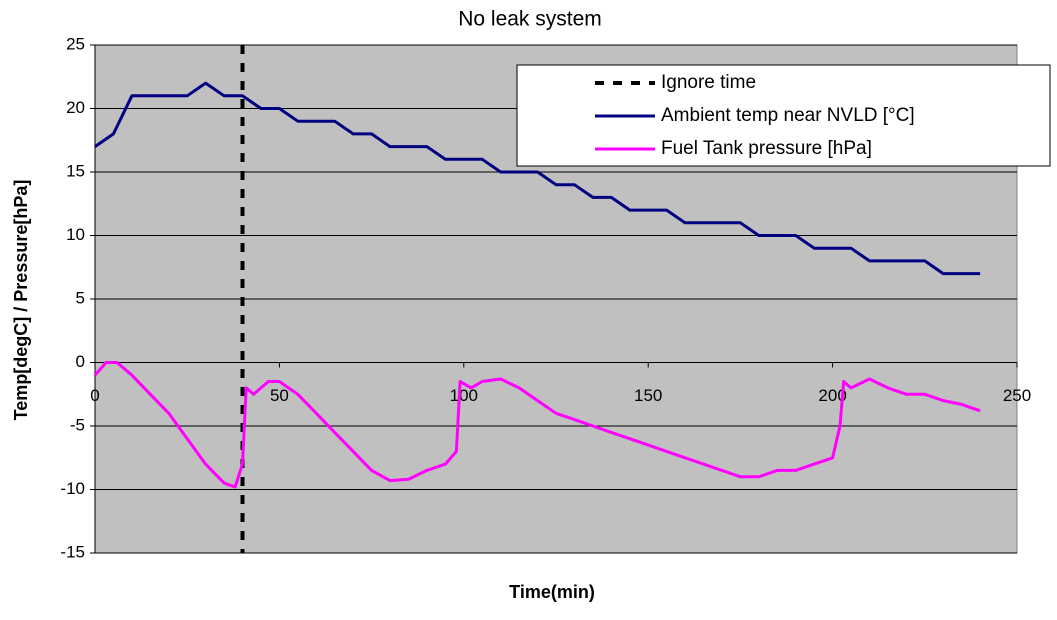 This screenshot has height=620, width=1057. I want to click on y-tick-label: -5, so click(77, 424).